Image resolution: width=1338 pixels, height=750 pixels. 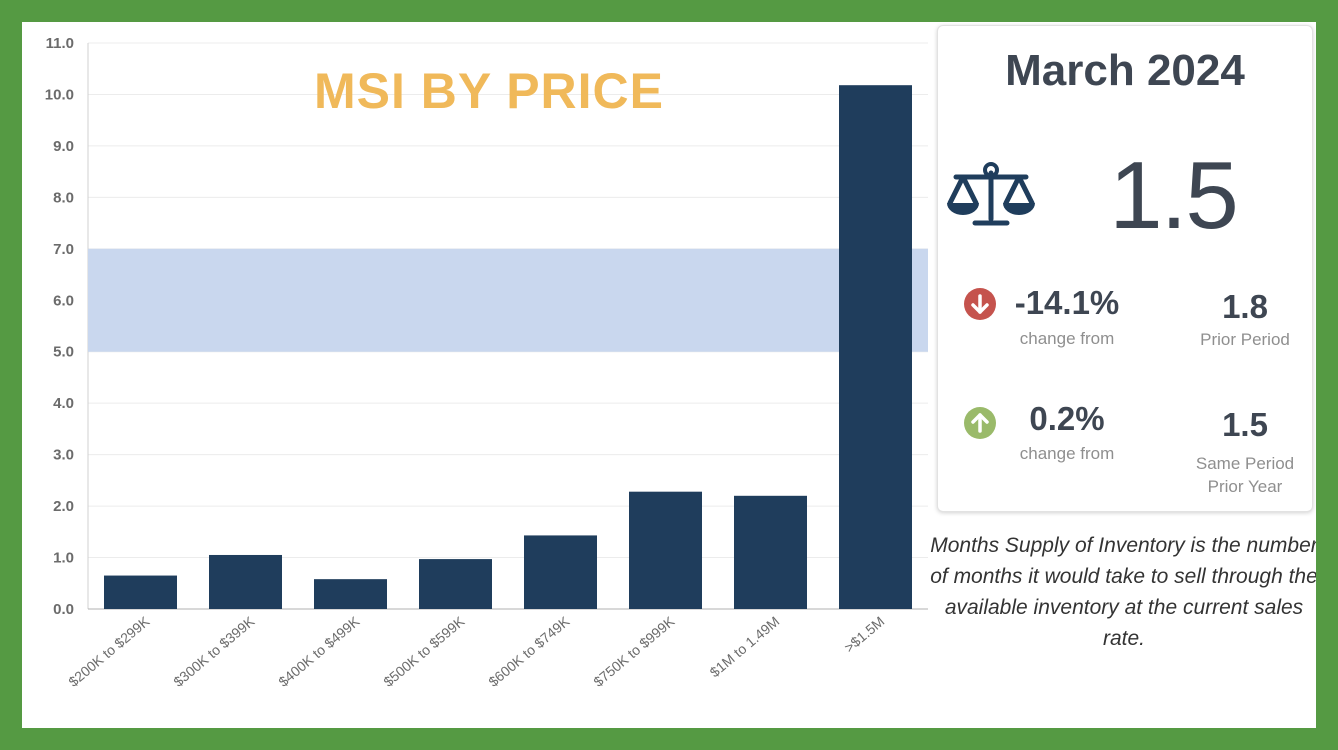 I want to click on x-tick-label: $1M to 1.49M, so click(x=745, y=646).